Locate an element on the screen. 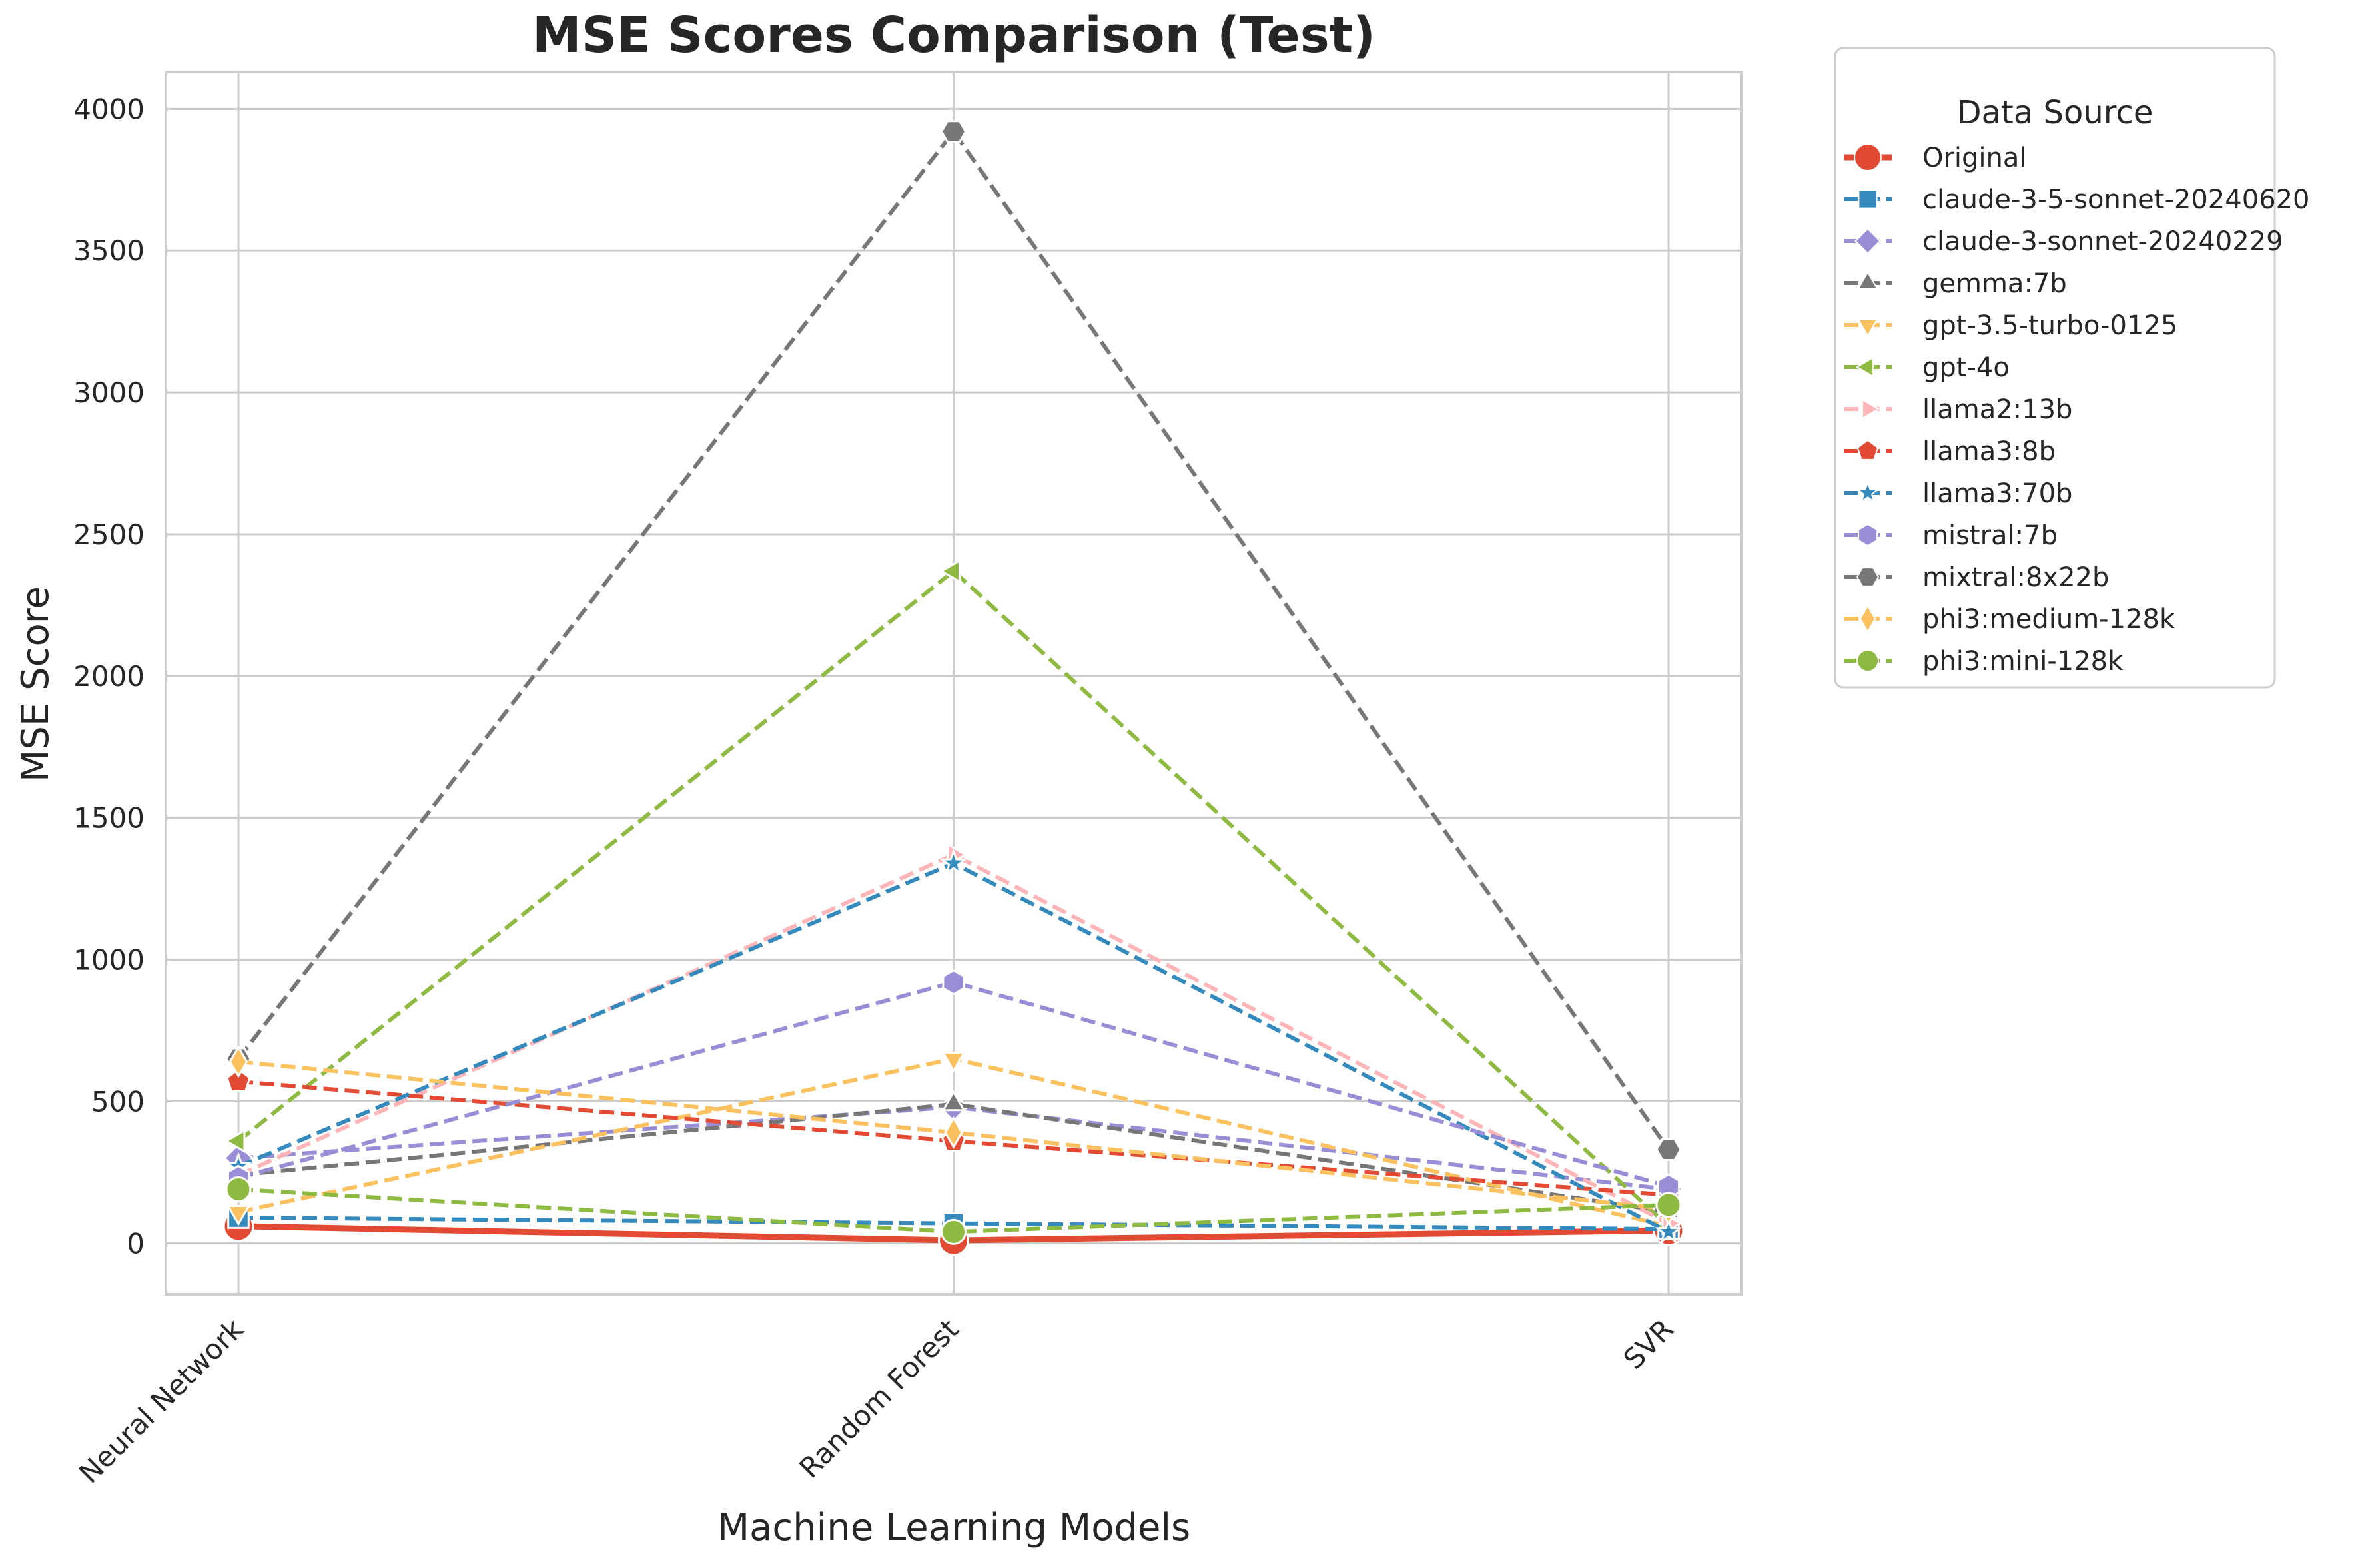 Image resolution: width=2356 pixels, height=1568 pixels. y-tick-label: 2500 is located at coordinates (109, 534).